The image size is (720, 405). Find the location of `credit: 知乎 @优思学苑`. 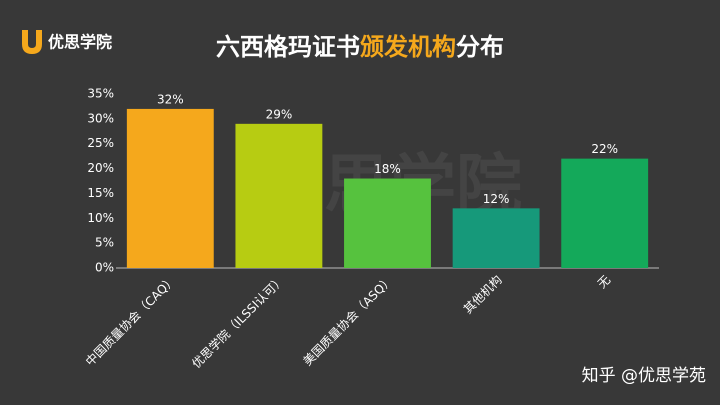

credit: 知乎 @优思学苑 is located at coordinates (644, 376).